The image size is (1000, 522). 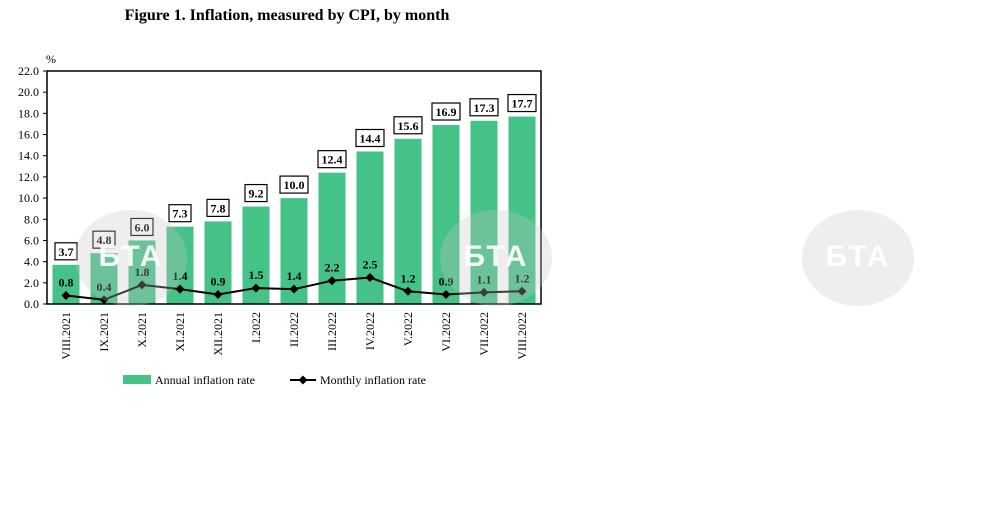 What do you see at coordinates (373, 380) in the screenshot?
I see `legend-label-monthly: Monthly inflation rate` at bounding box center [373, 380].